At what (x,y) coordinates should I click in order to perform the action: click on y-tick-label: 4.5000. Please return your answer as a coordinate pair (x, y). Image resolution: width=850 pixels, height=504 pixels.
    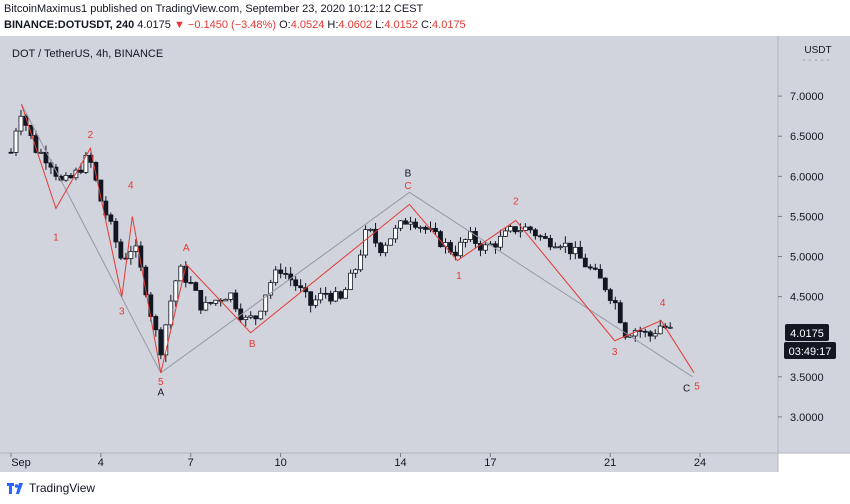
    Looking at the image, I should click on (807, 298).